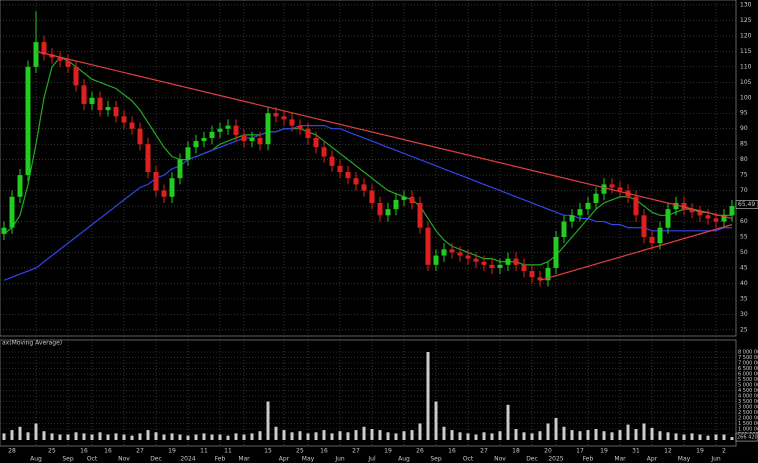 The height and width of the screenshot is (463, 758). Describe the element at coordinates (744, 190) in the screenshot. I see `y-tick-label: 70` at that location.